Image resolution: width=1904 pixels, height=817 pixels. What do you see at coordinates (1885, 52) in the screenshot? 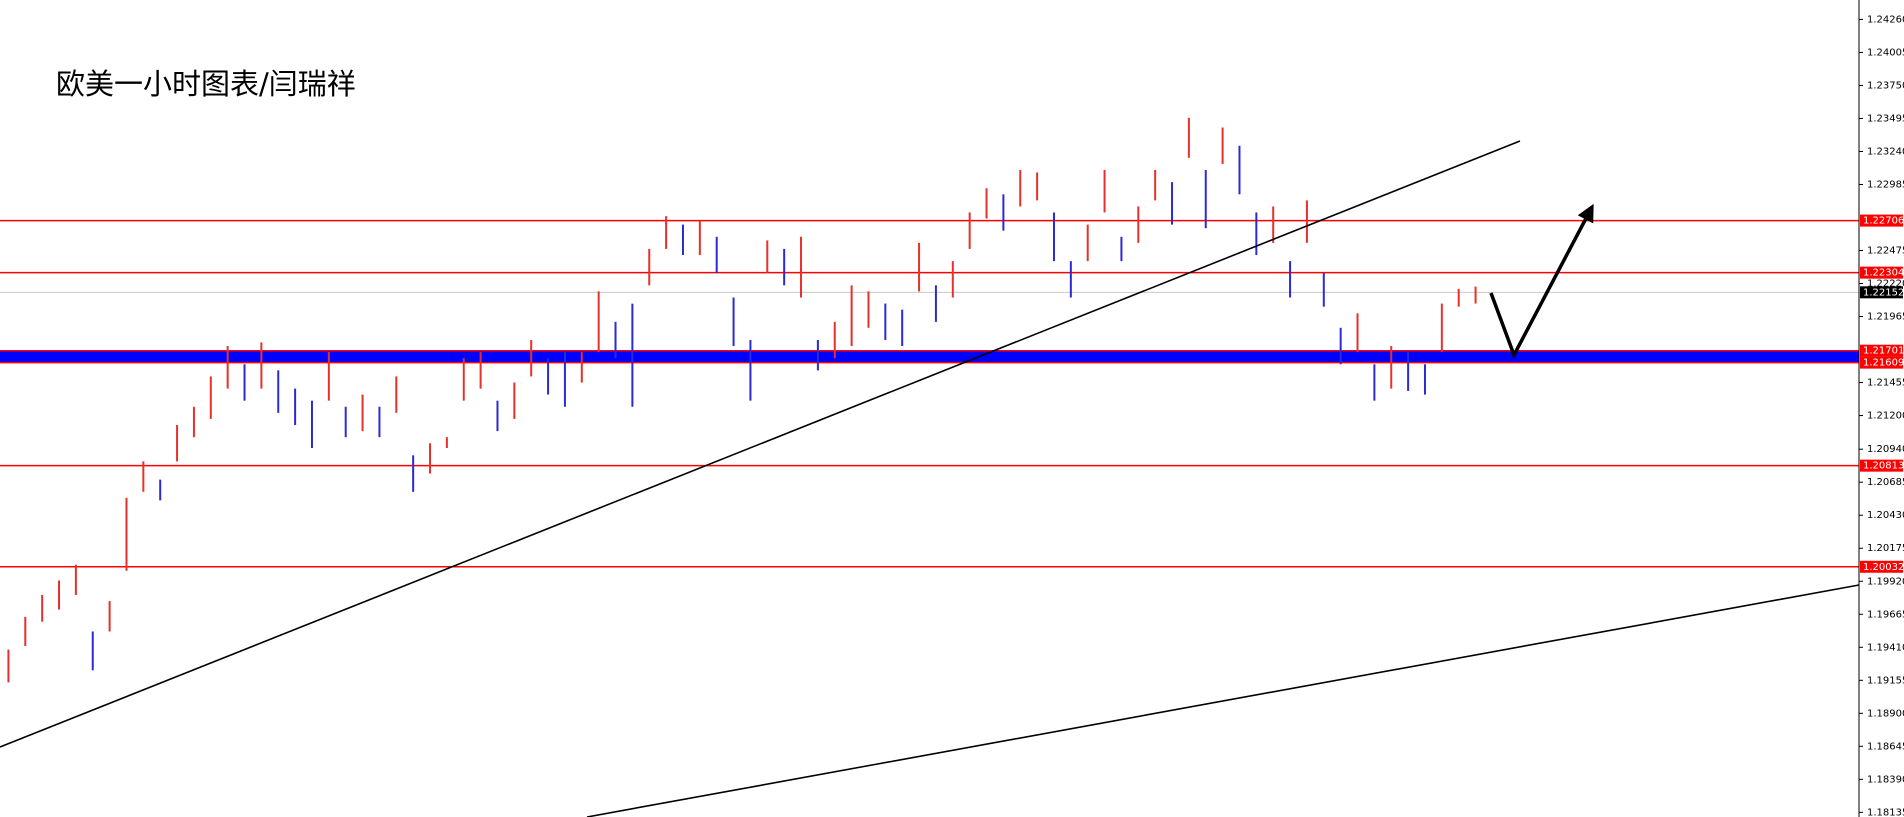
I see `y-tick-label: 1.24005` at bounding box center [1885, 52].